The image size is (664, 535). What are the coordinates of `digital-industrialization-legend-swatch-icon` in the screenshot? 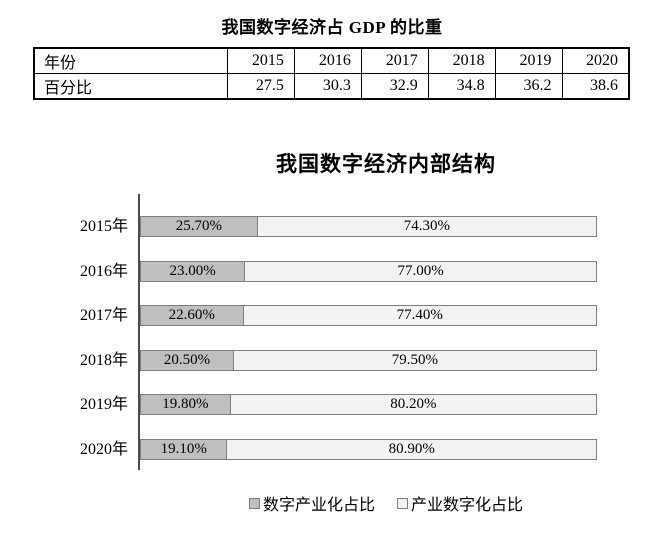 It's located at (254, 503).